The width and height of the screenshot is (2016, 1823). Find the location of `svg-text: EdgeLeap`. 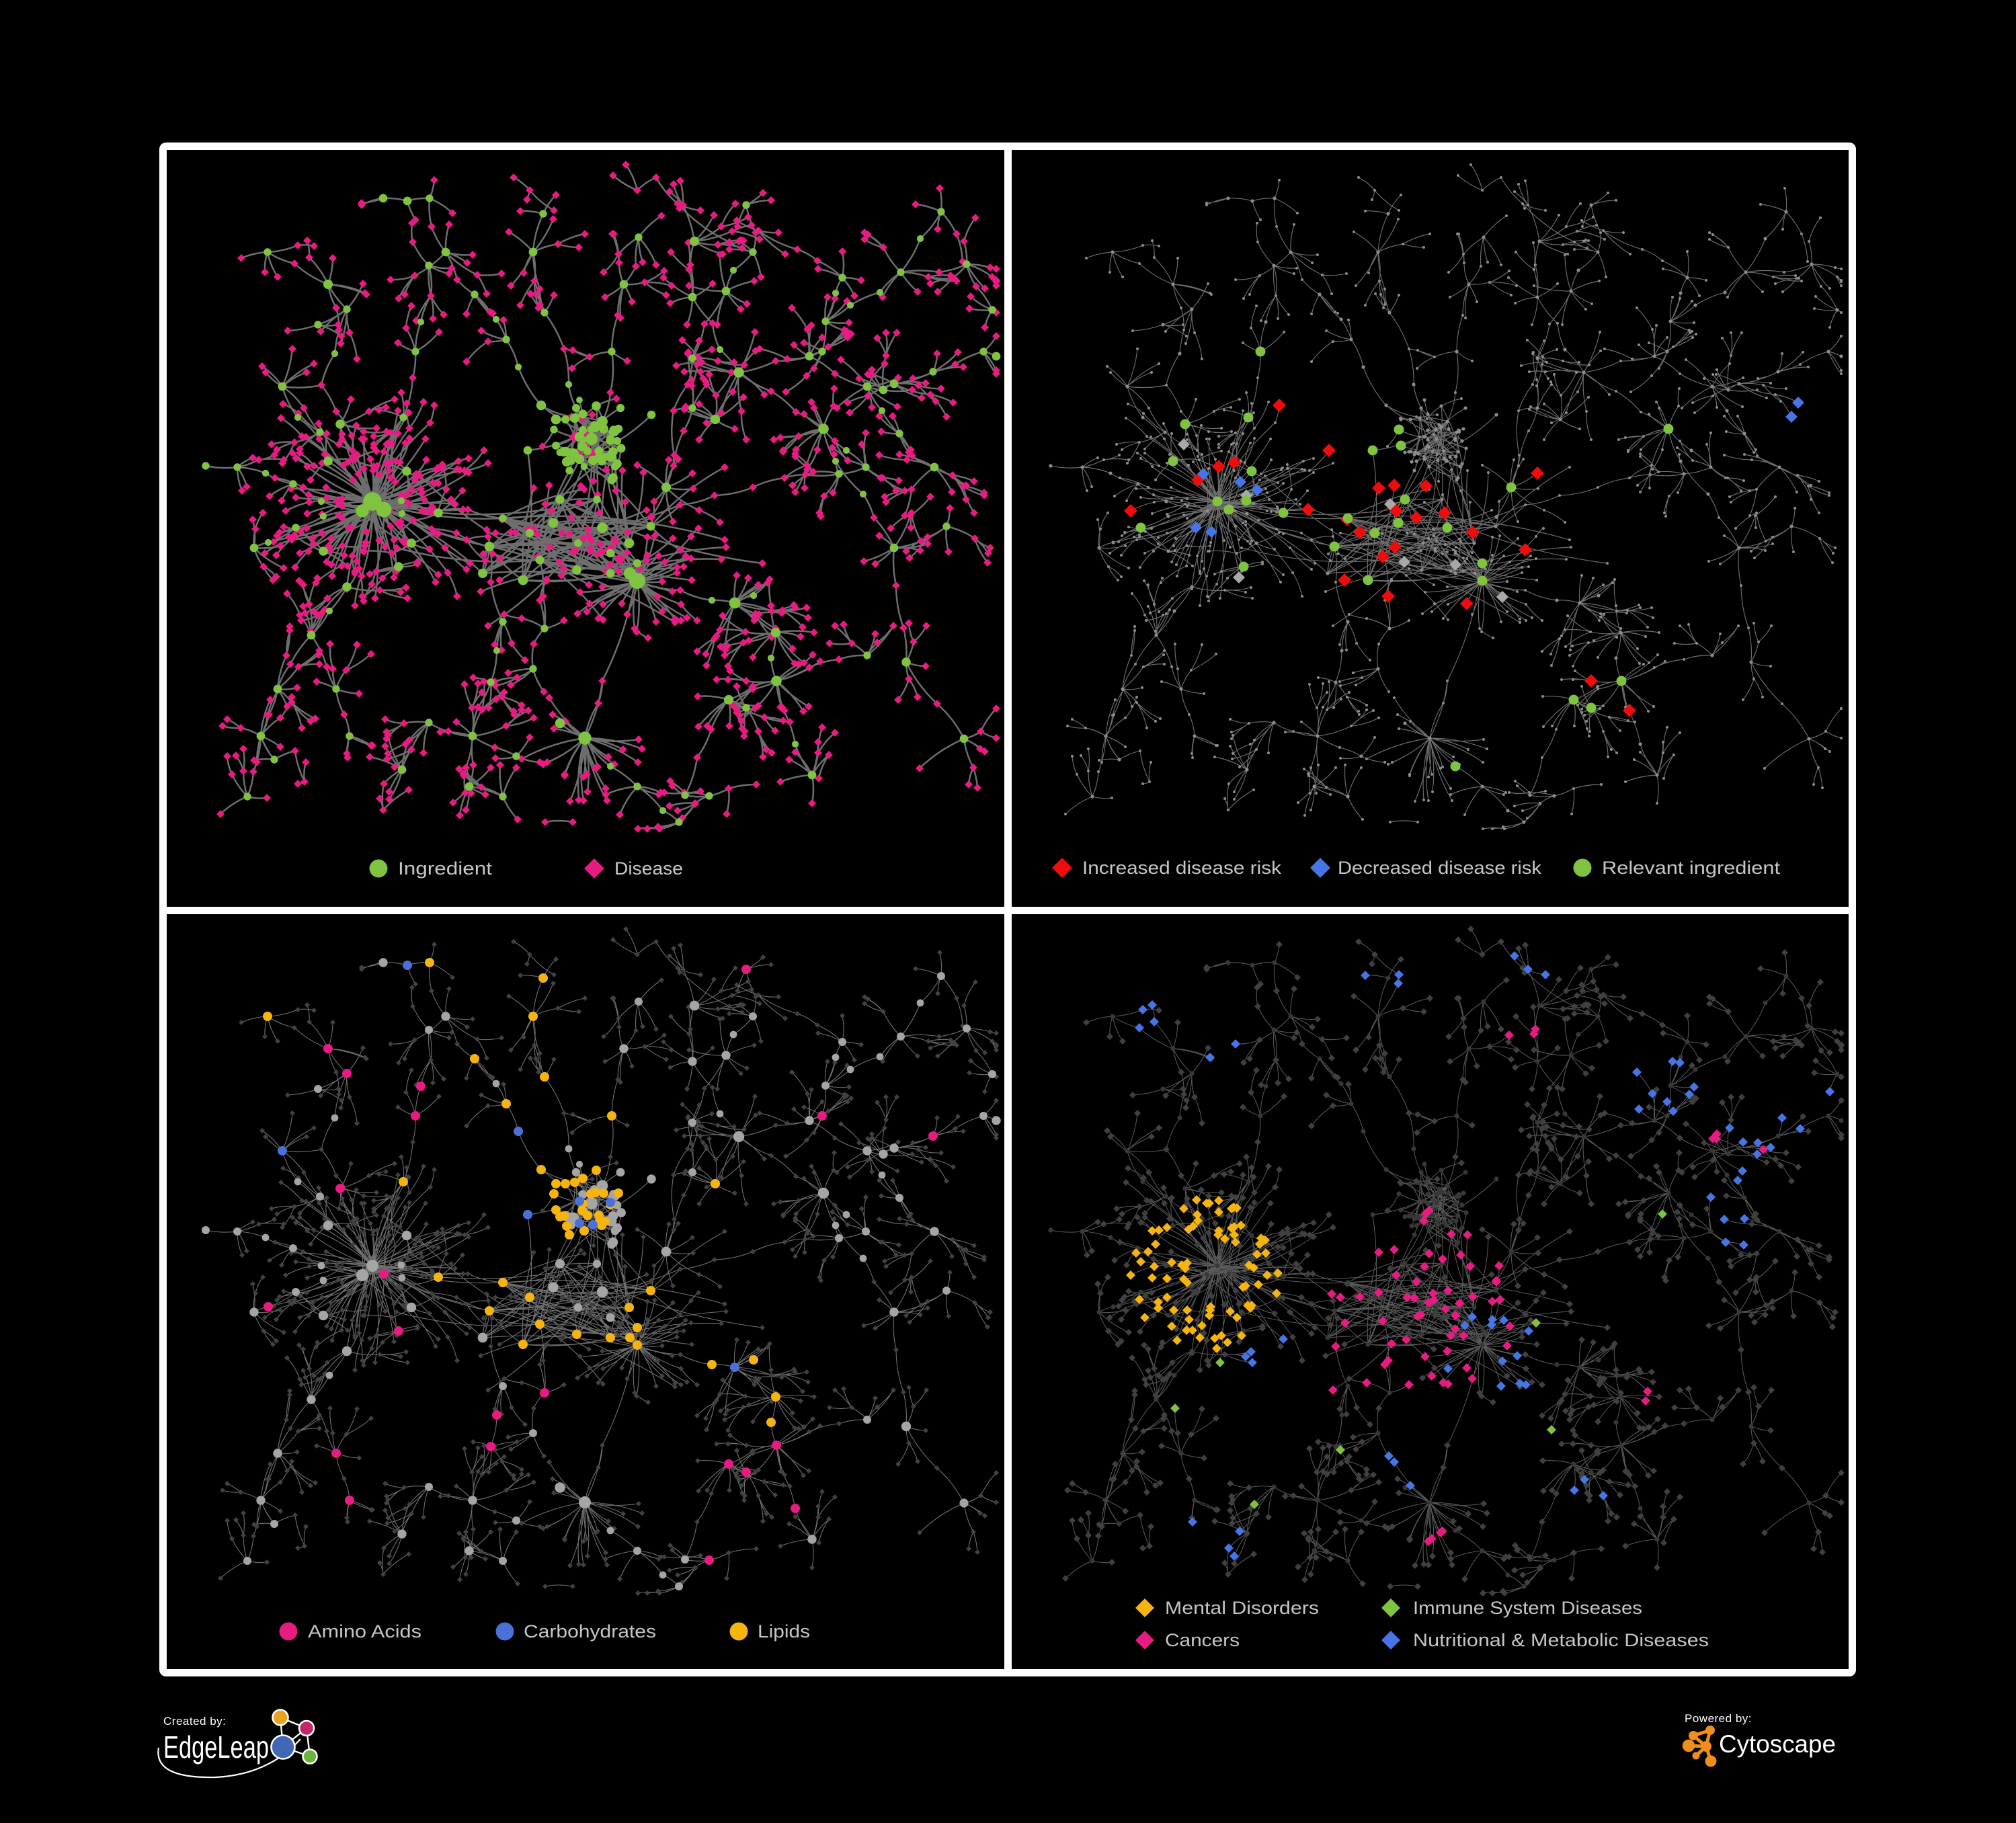

svg-text: EdgeLeap is located at coordinates (216, 1748).